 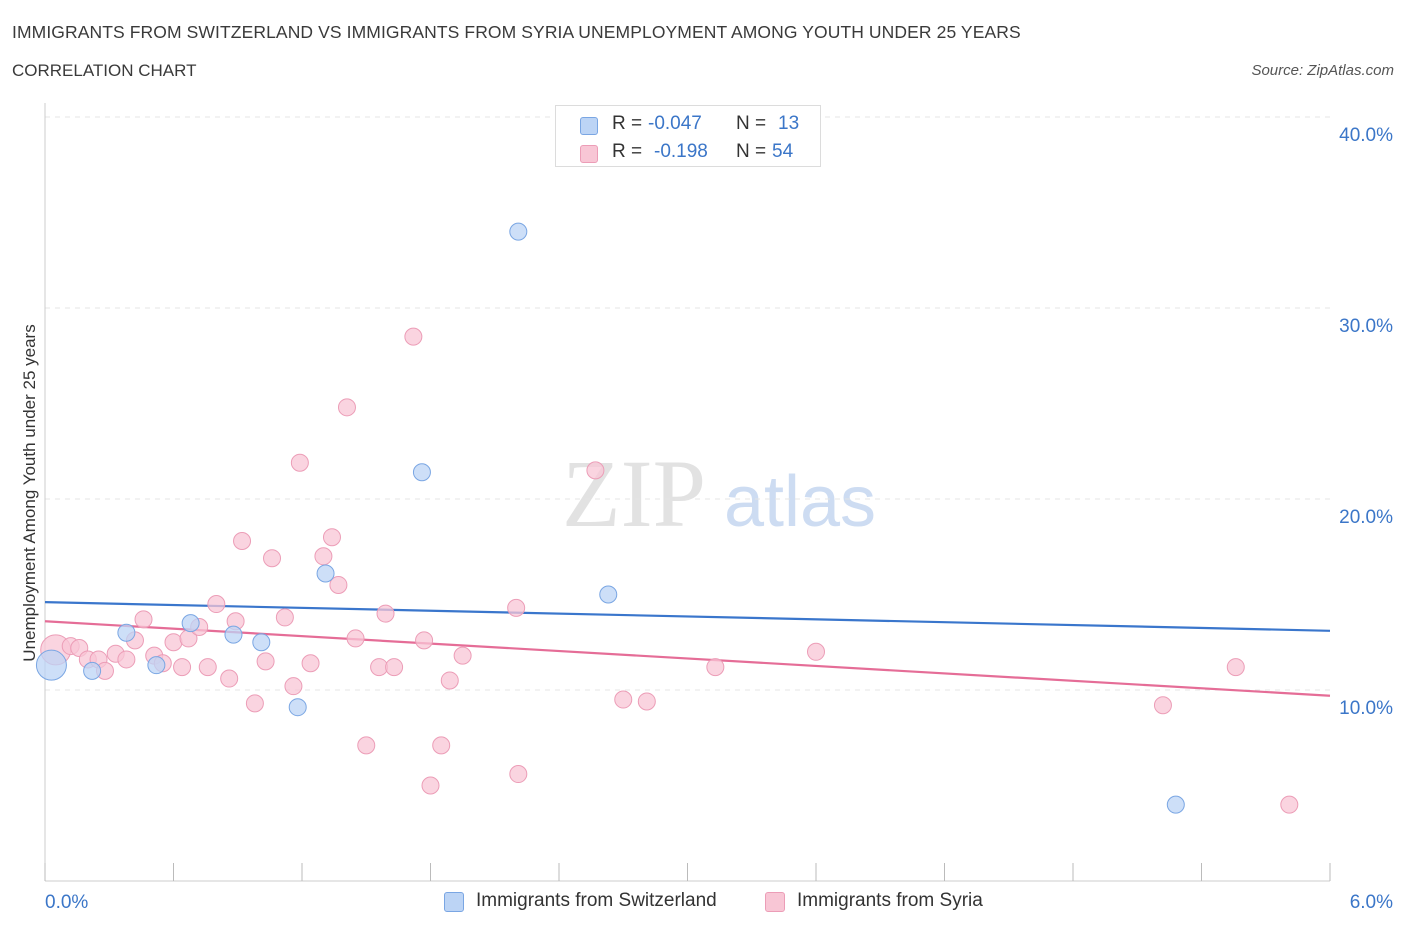 What do you see at coordinates (104, 70) in the screenshot?
I see `chart-subtitle: CORRELATION CHART` at bounding box center [104, 70].